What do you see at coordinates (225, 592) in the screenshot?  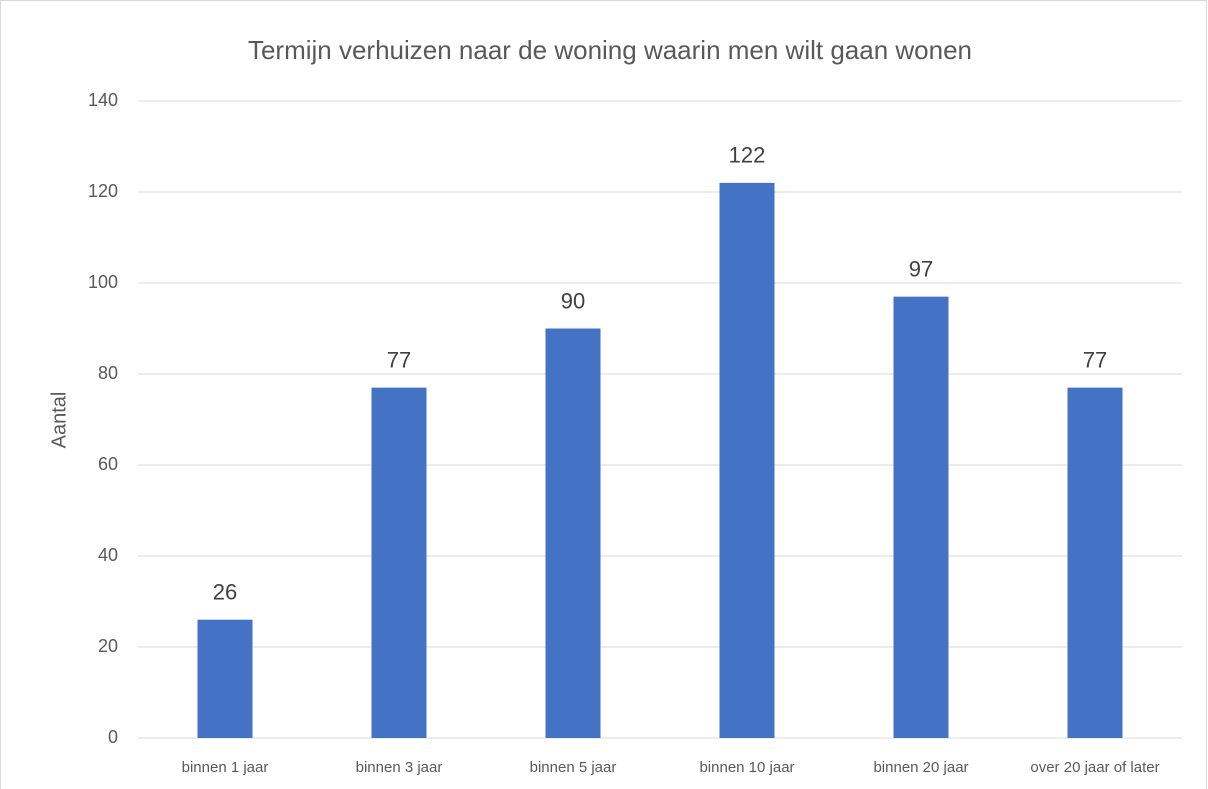 I see `data-label: 26` at bounding box center [225, 592].